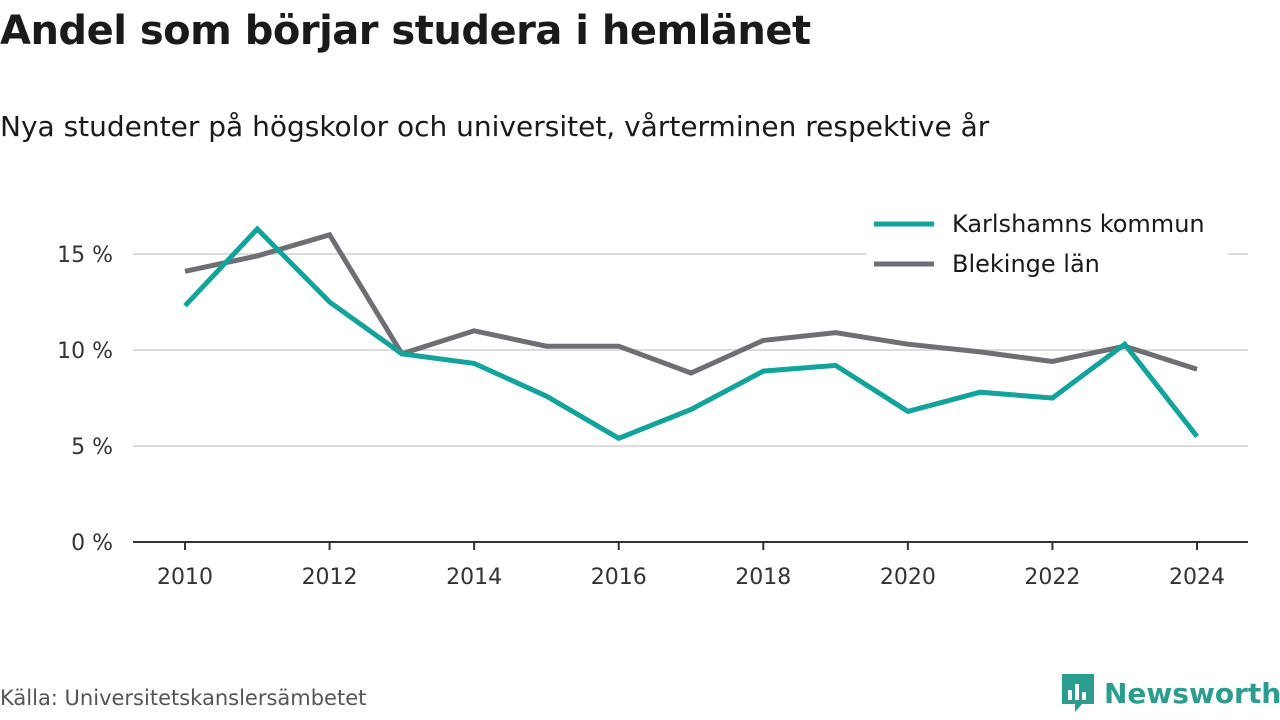  I want to click on legend-label: Karlshamns kommun, so click(1078, 224).